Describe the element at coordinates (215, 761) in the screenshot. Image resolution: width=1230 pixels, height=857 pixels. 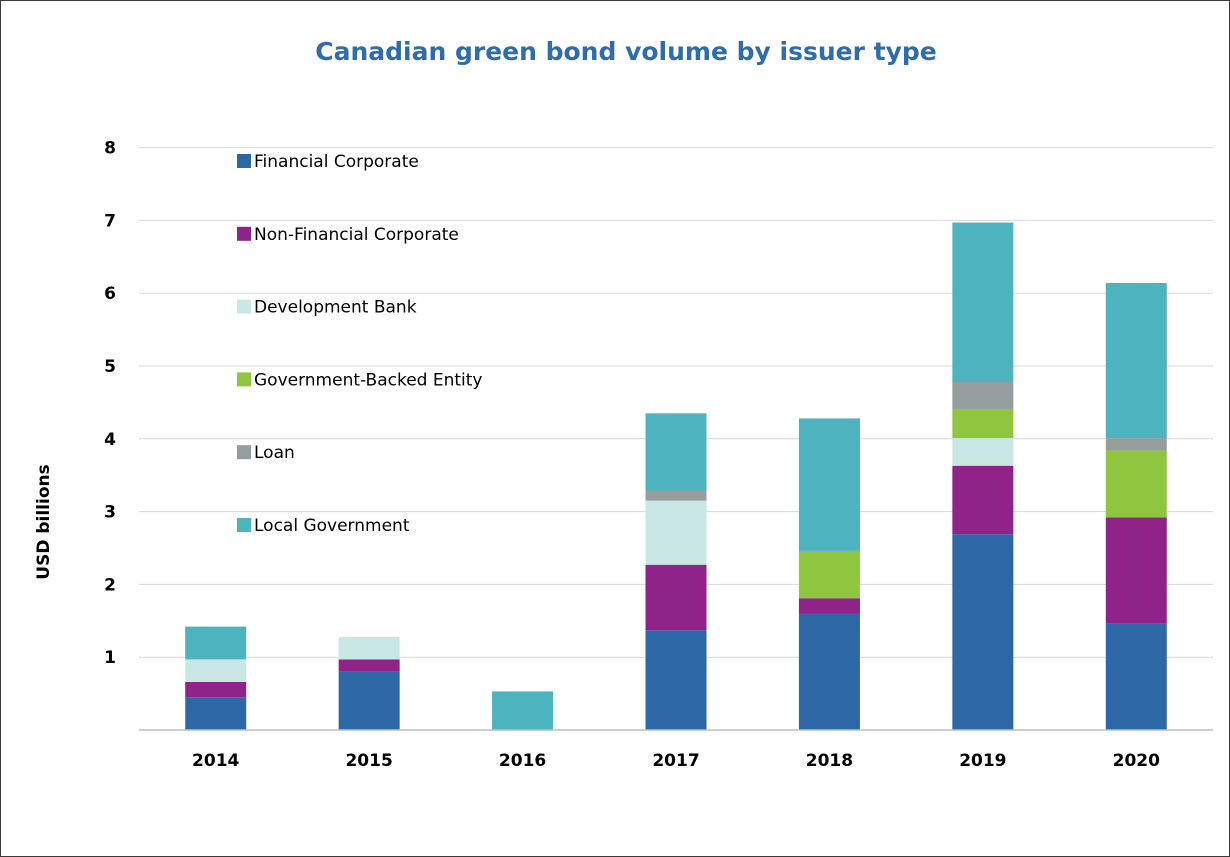
I see `x-tick-label: 2014` at that location.